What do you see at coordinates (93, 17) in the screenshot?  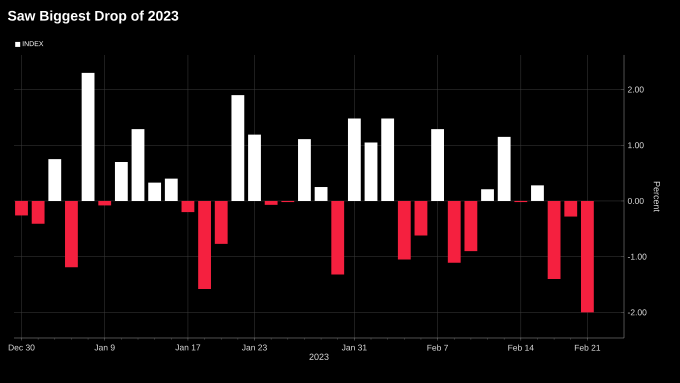 I see `chart-title: Saw Biggest Drop of 2023` at bounding box center [93, 17].